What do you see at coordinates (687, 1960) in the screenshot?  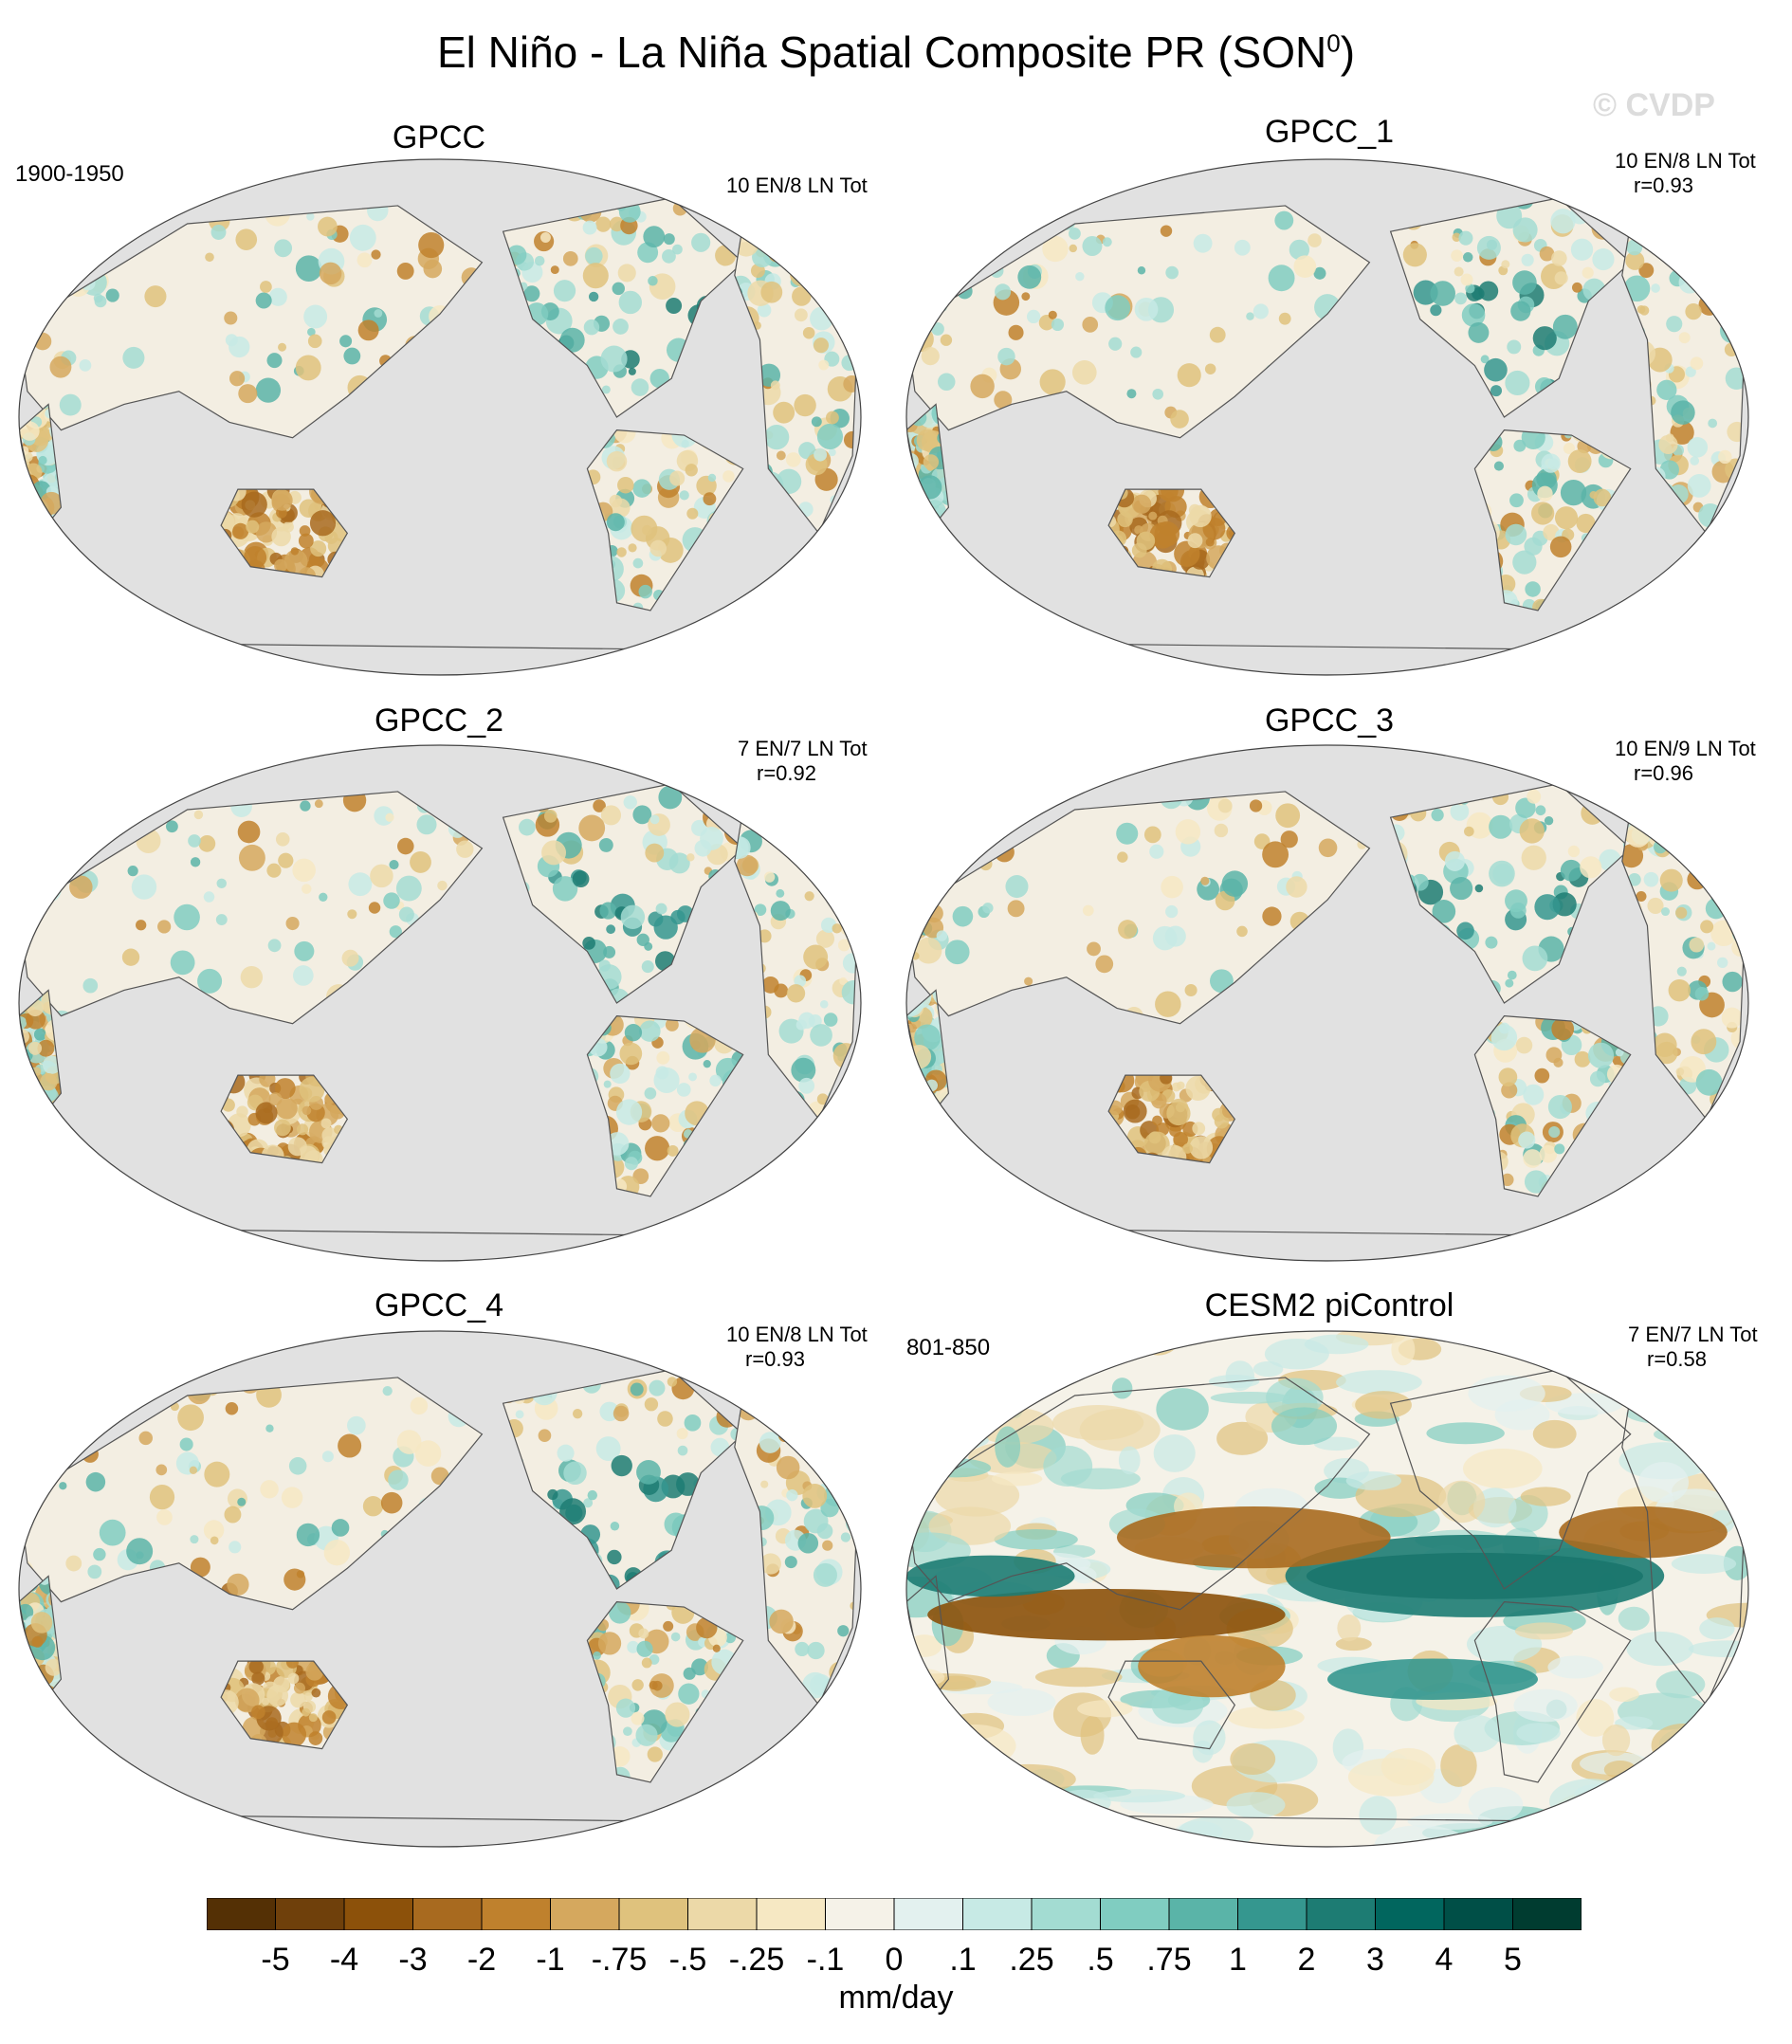 I see `colorbar-tick-label: -.5` at bounding box center [687, 1960].